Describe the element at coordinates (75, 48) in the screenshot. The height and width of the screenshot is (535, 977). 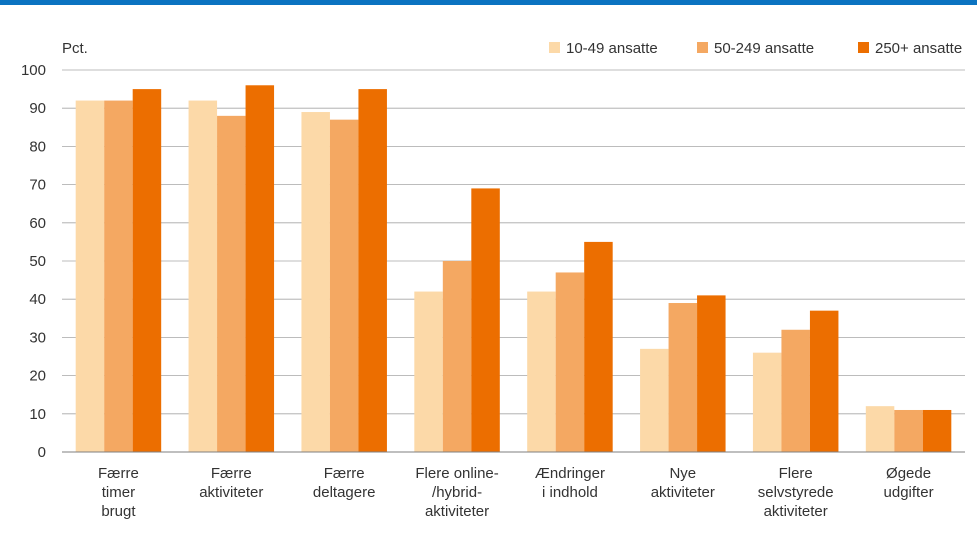
I see `y-axis-unit-label: Pct.` at that location.